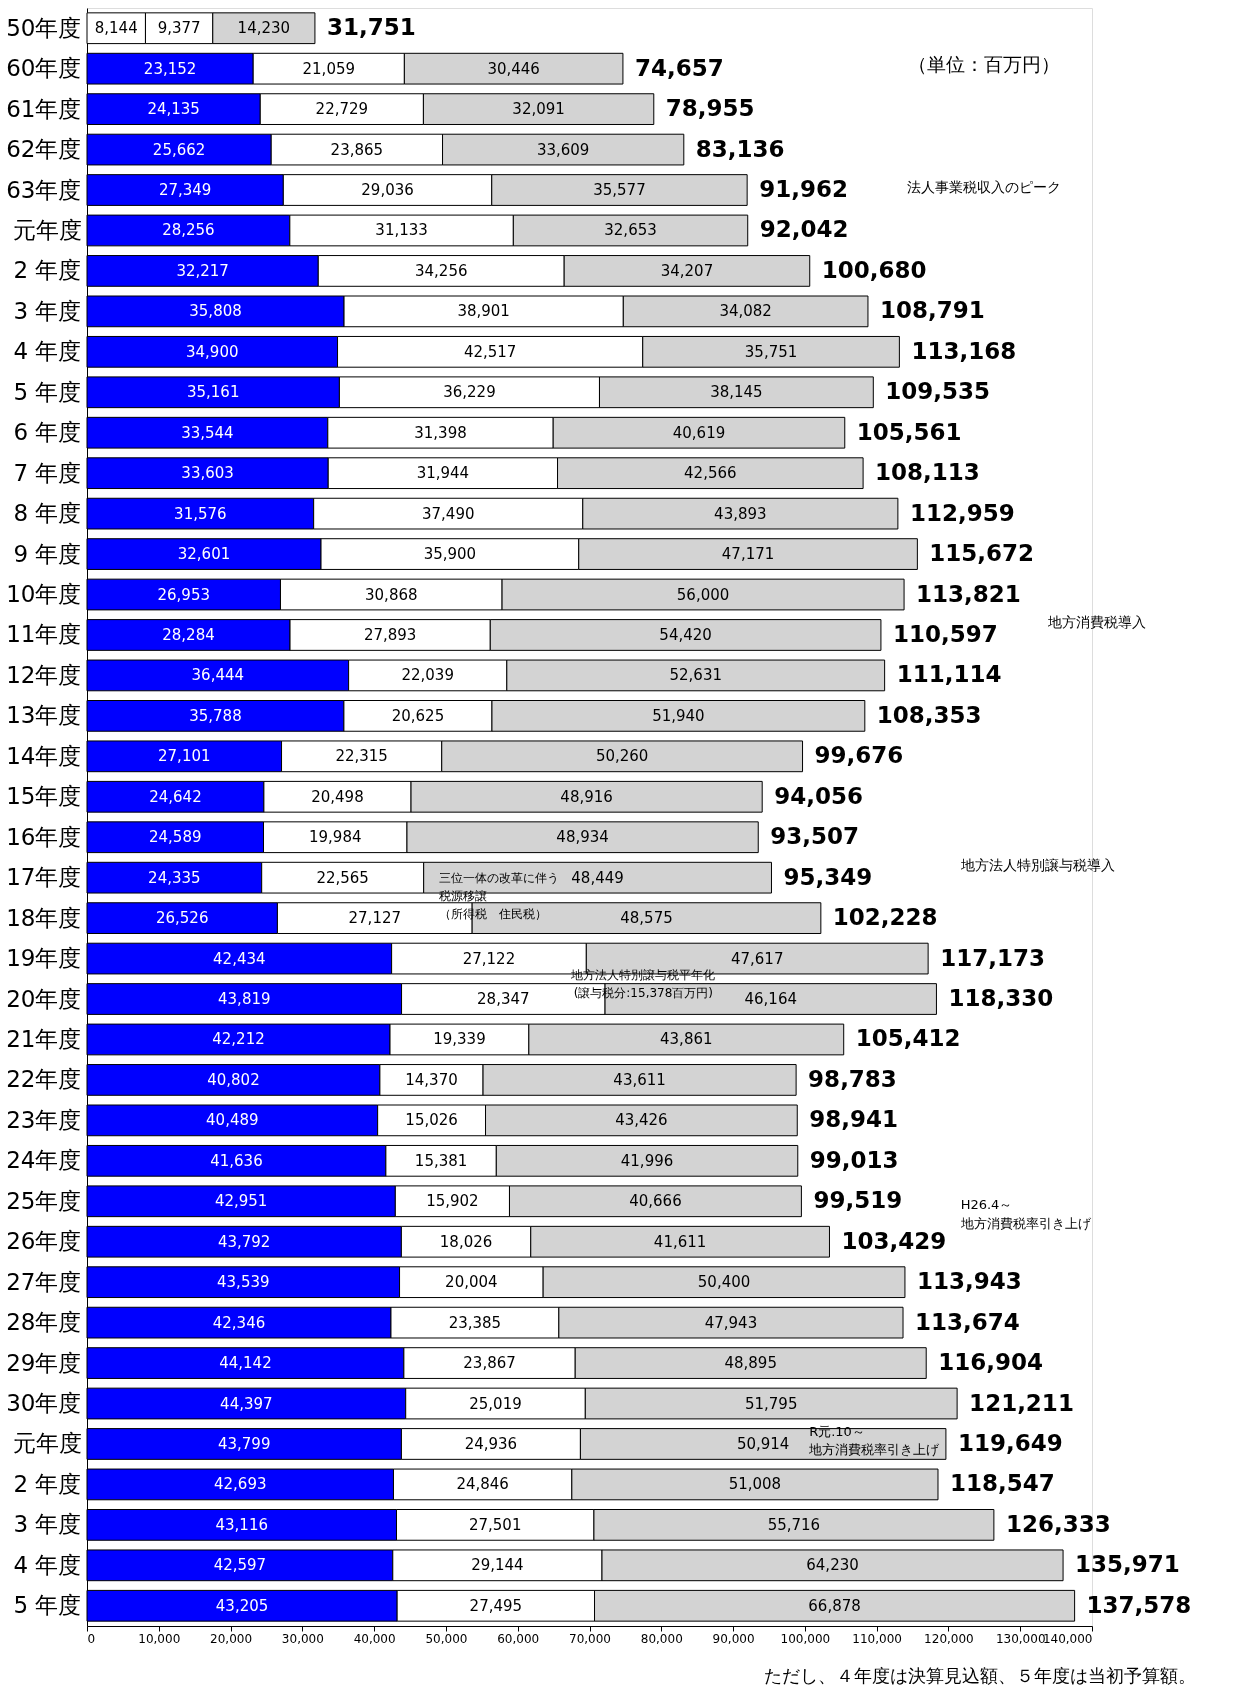 Image resolution: width=1242 pixels, height=1698 pixels. I want to click on y-tick-label: 4 年度, so click(47, 1564).